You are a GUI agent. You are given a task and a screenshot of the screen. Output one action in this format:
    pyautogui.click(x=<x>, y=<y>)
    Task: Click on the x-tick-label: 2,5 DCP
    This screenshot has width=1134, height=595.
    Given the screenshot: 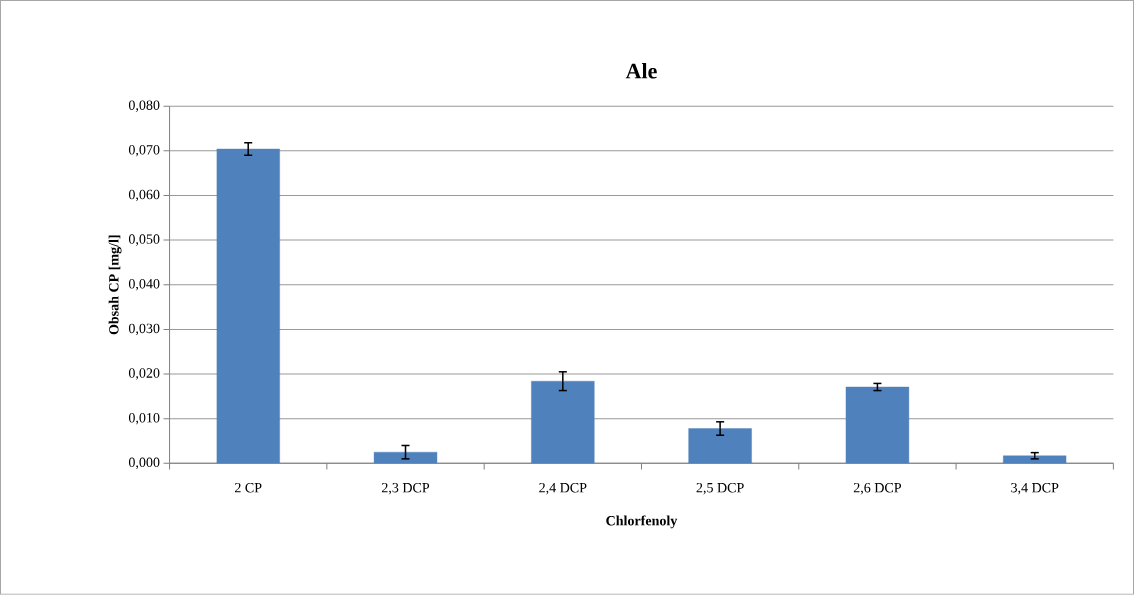 What is the action you would take?
    pyautogui.click(x=720, y=489)
    